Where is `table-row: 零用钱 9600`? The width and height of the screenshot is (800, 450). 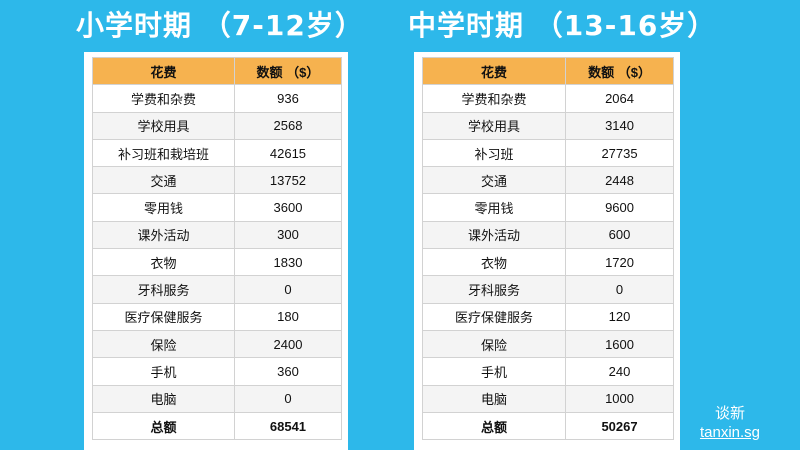
table-row: 零用钱 9600 is located at coordinates (547, 207).